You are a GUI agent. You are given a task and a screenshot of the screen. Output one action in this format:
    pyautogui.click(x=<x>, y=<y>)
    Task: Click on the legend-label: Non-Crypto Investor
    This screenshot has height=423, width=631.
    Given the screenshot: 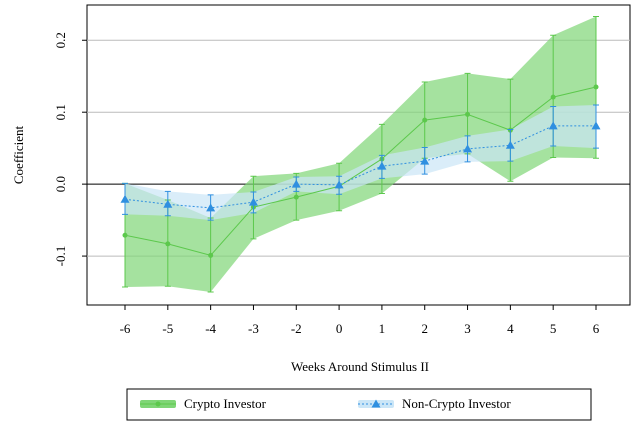 What is the action you would take?
    pyautogui.click(x=456, y=403)
    